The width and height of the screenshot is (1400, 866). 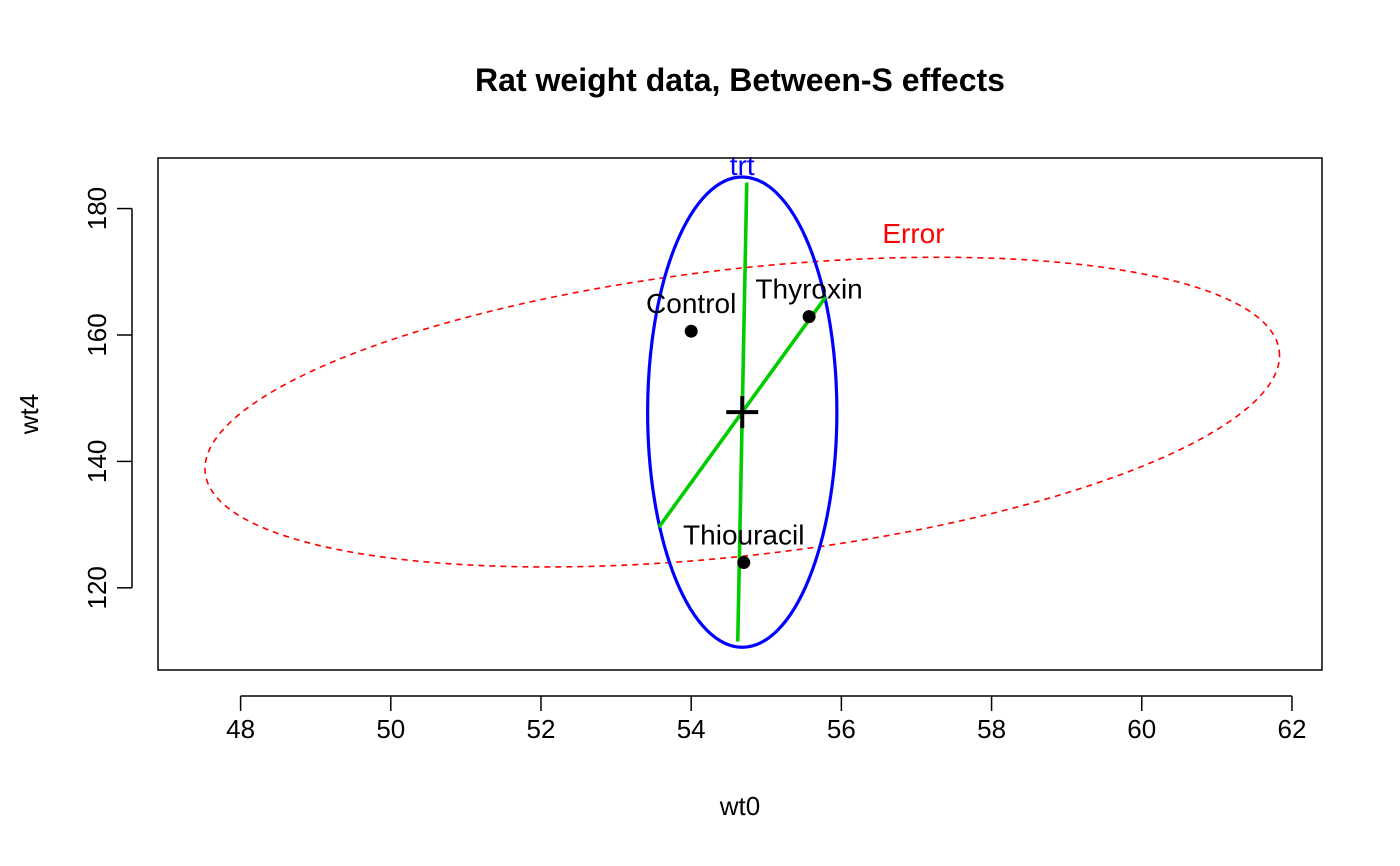 What do you see at coordinates (97, 587) in the screenshot?
I see `y-tick-label: 120` at bounding box center [97, 587].